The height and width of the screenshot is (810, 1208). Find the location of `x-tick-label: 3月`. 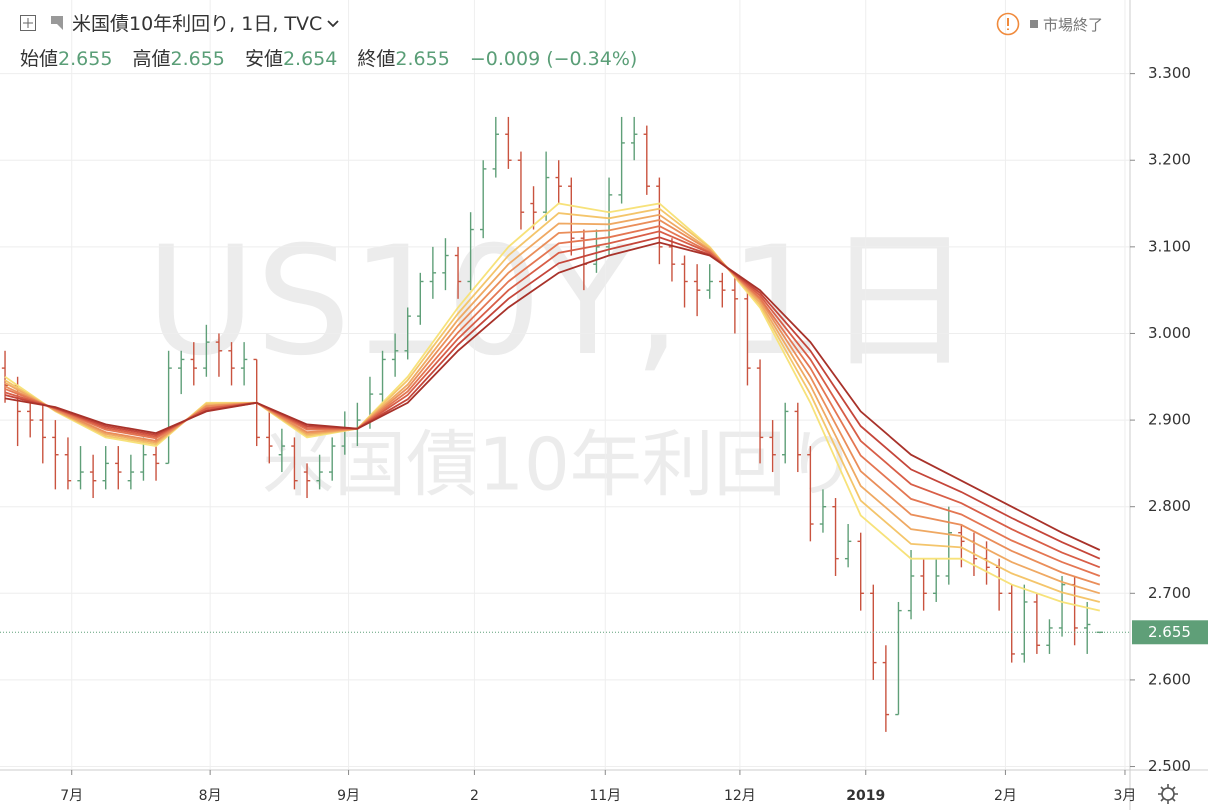

x-tick-label: 3月 is located at coordinates (1125, 796).